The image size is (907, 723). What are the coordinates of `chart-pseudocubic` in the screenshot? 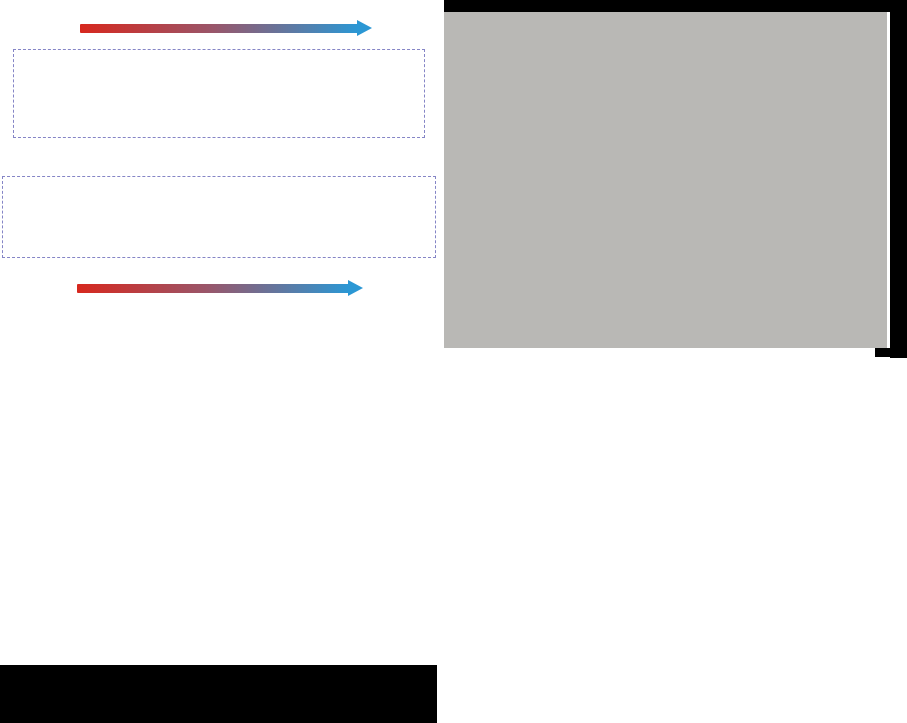 It's located at (218, 390).